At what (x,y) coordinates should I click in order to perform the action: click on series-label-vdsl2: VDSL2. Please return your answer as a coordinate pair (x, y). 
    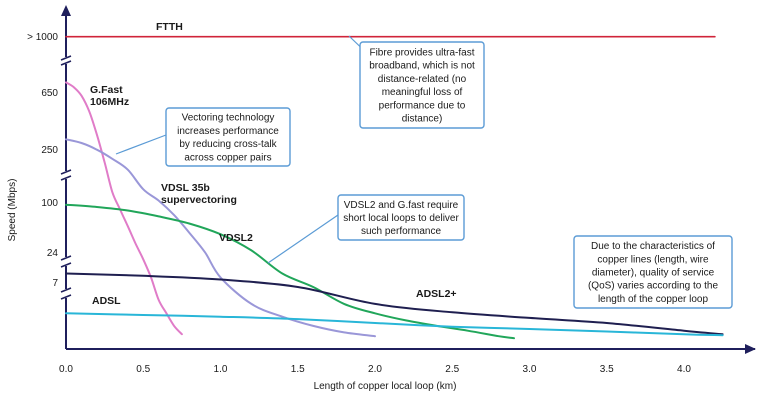
    Looking at the image, I should click on (236, 238).